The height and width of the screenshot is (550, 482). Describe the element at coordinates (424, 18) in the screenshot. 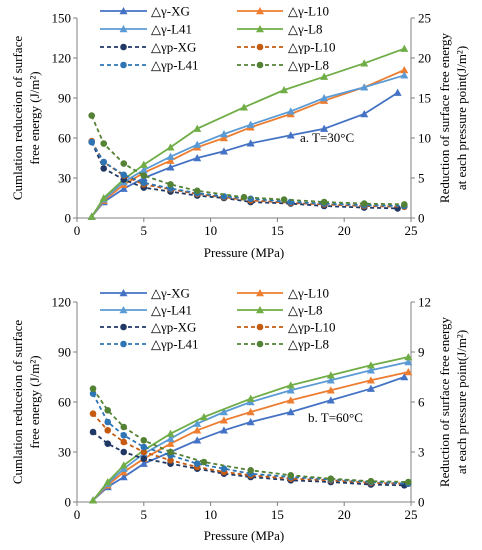

I see `y-right-tick-label: 25` at that location.